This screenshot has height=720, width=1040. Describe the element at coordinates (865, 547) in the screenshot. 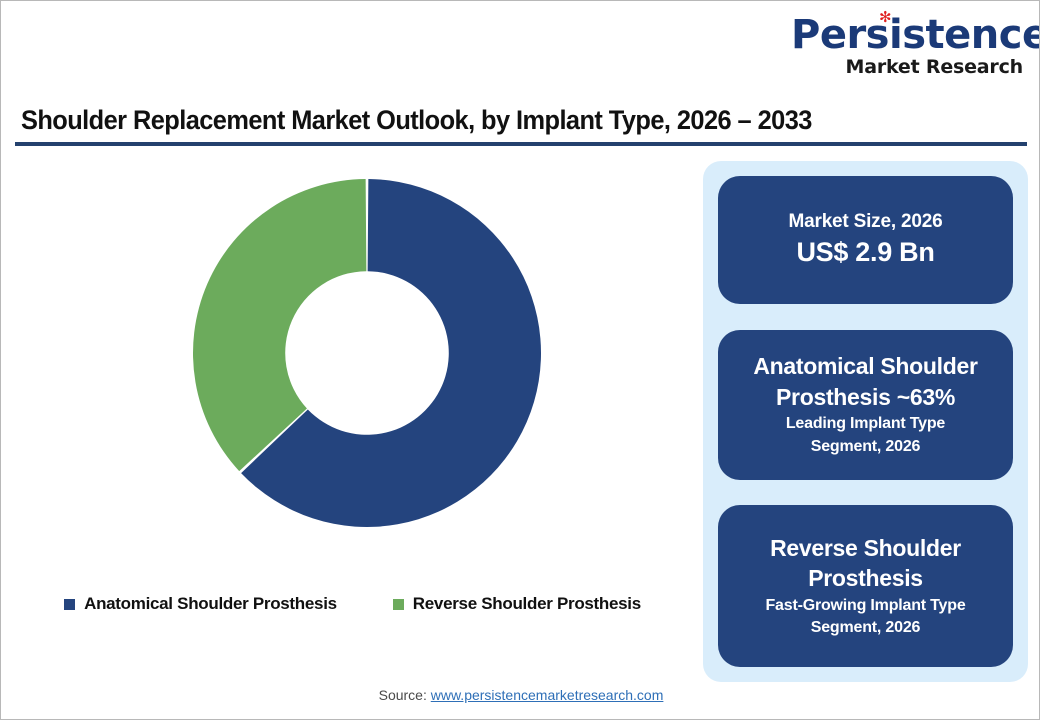

I see `card-fastest-growing-line1: Reverse Shoulder` at that location.